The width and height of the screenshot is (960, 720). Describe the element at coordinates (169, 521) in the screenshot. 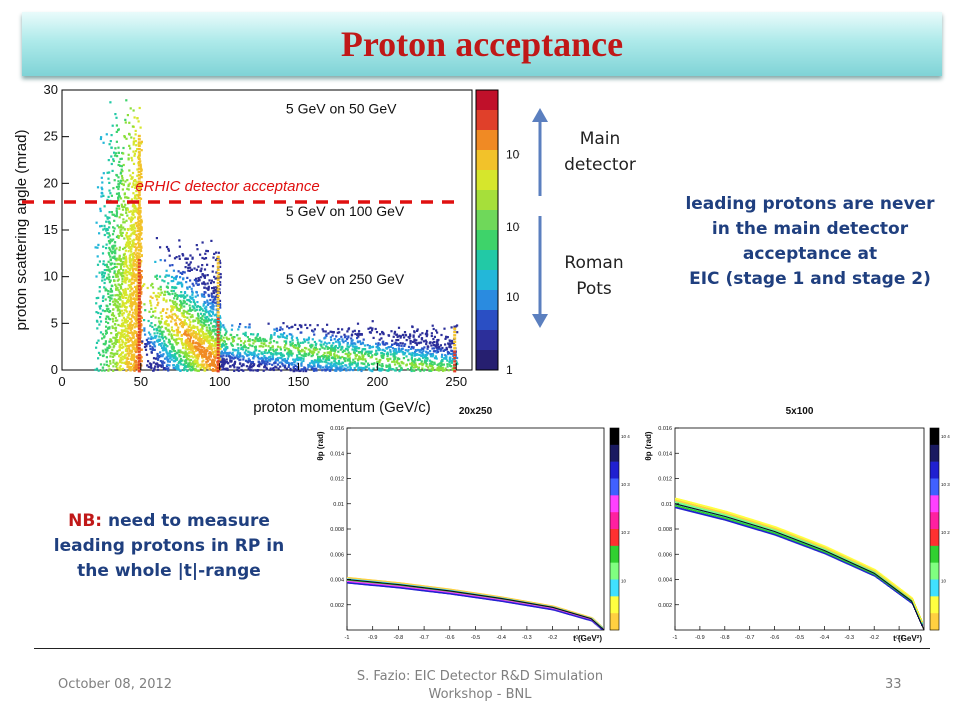

I see `nb-line1: NB: need to measure` at that location.